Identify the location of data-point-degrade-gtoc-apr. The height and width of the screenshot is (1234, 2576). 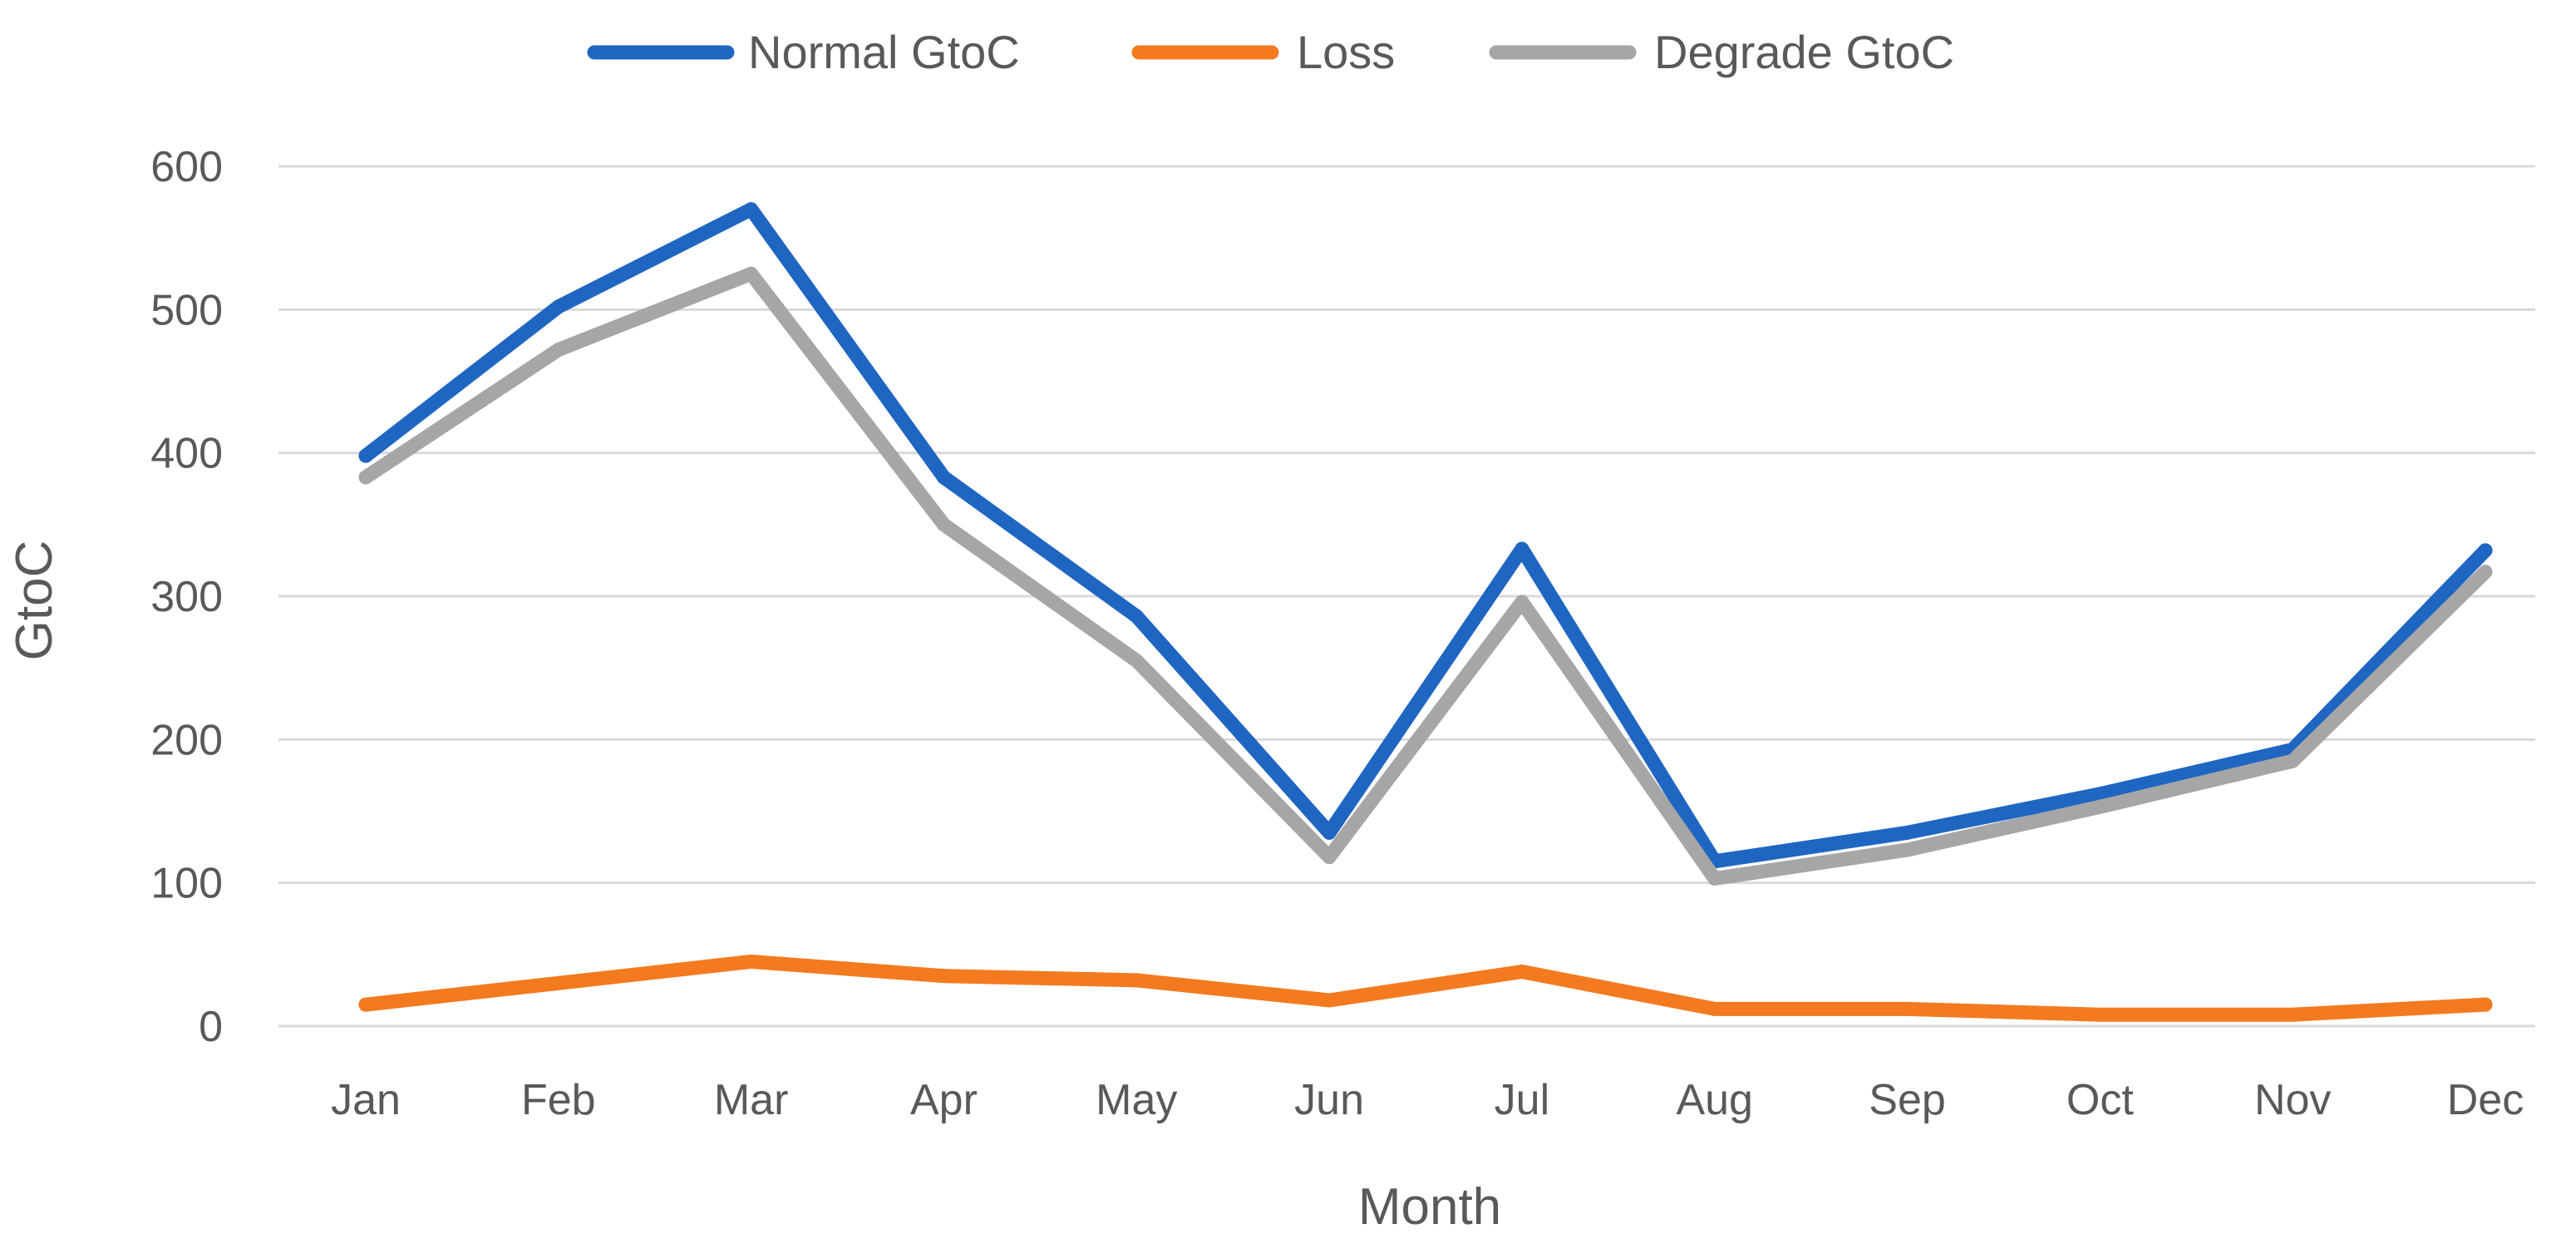
(943, 524).